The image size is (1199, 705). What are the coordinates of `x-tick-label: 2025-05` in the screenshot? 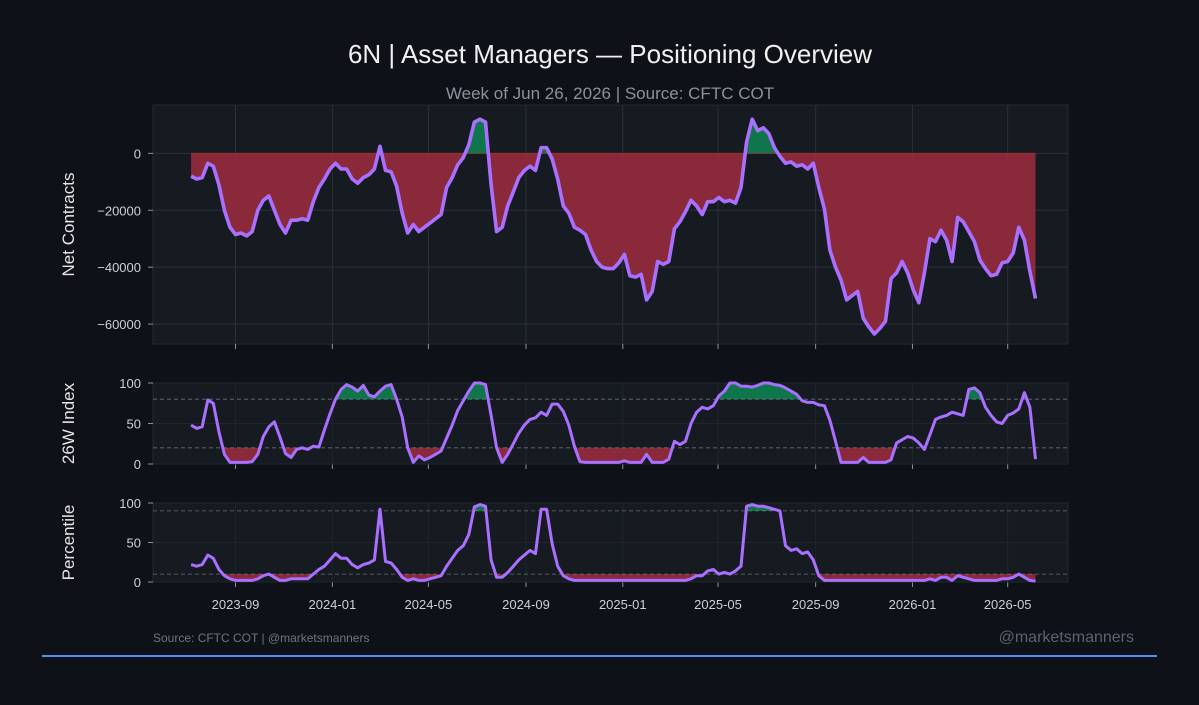 It's located at (718, 604).